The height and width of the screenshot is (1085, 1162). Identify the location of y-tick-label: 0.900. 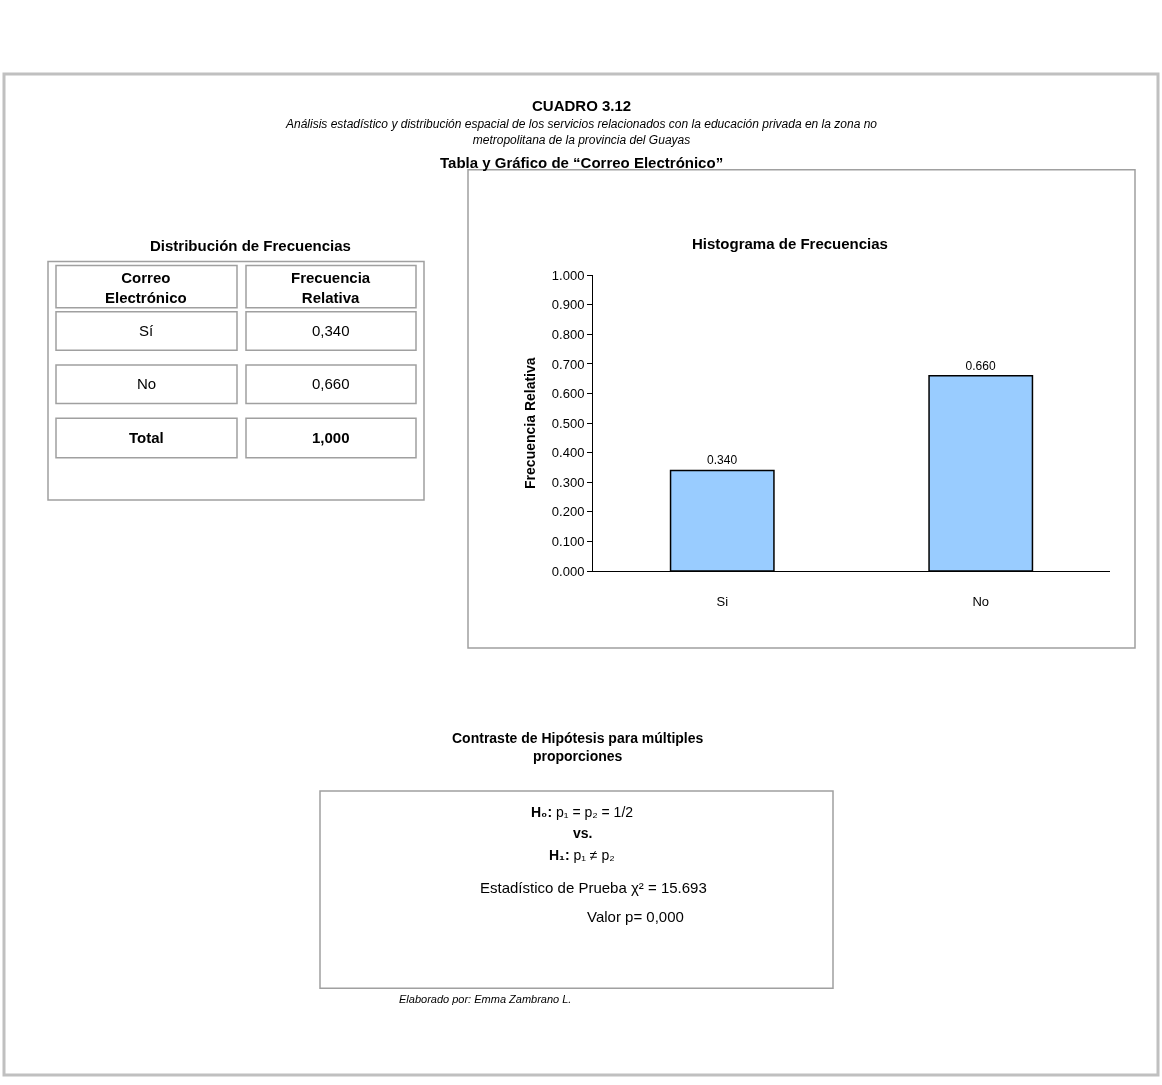
(568, 305).